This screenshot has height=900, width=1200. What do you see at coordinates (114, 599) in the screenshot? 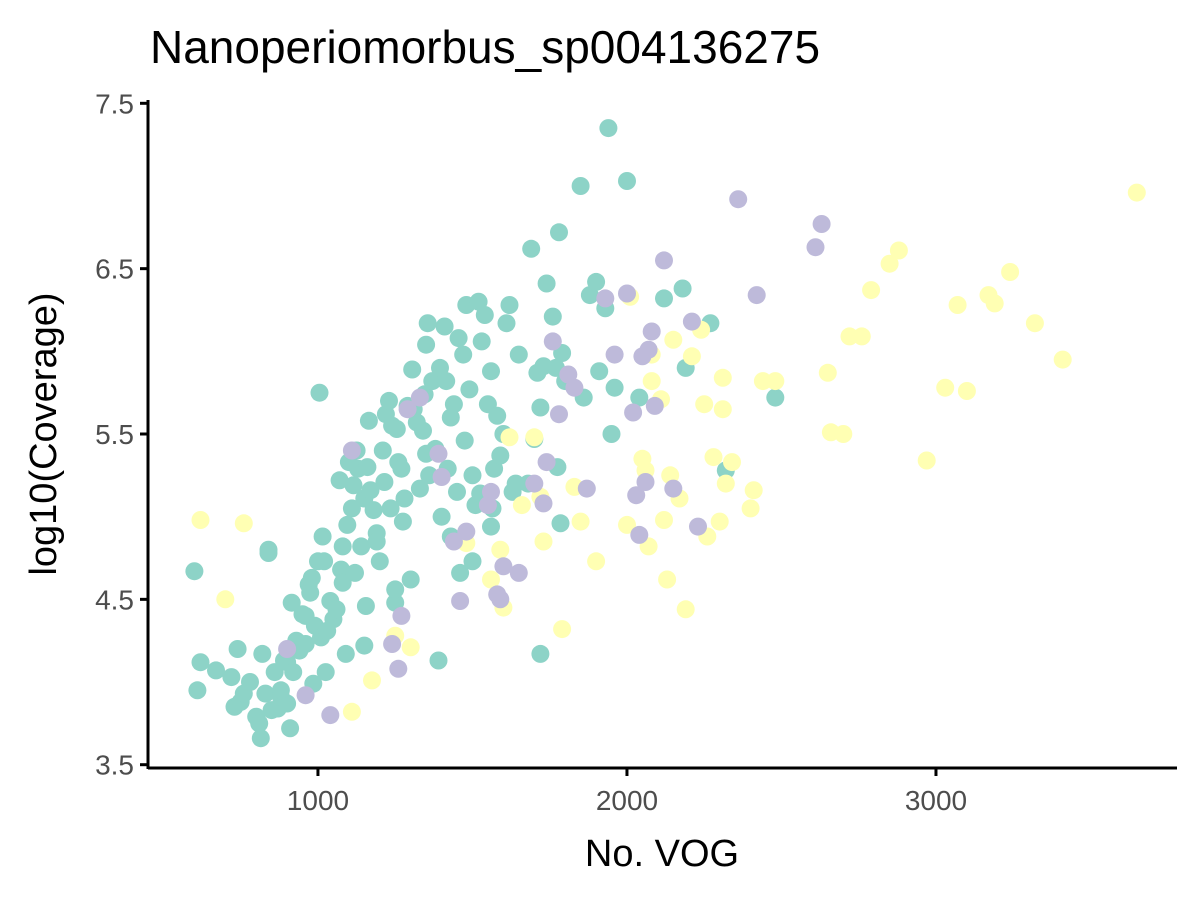
I see `y-tick-label: 4.5` at bounding box center [114, 599].